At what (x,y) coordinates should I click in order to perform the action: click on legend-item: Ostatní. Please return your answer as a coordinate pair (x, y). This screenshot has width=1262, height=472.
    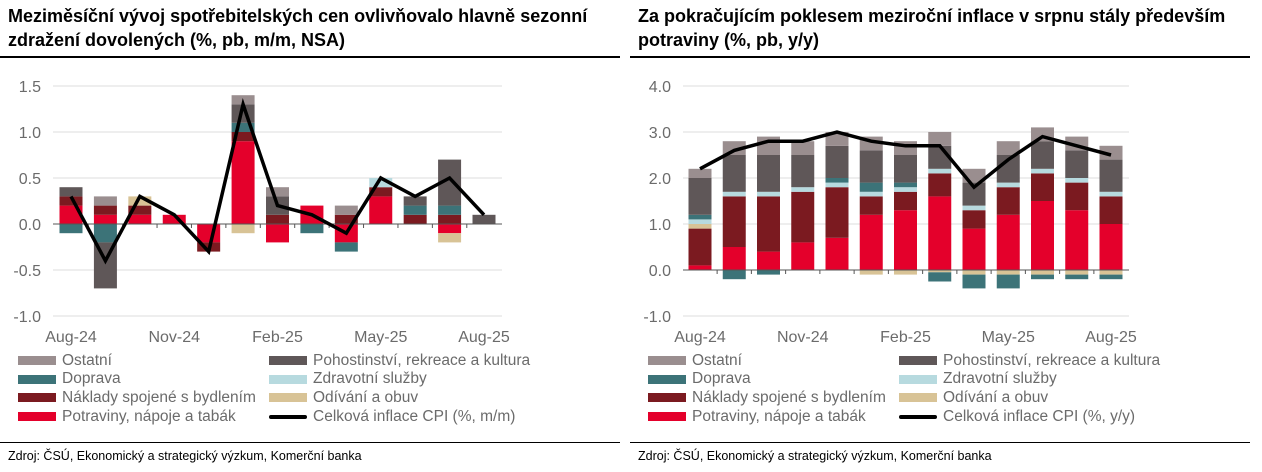
    Looking at the image, I should click on (65, 360).